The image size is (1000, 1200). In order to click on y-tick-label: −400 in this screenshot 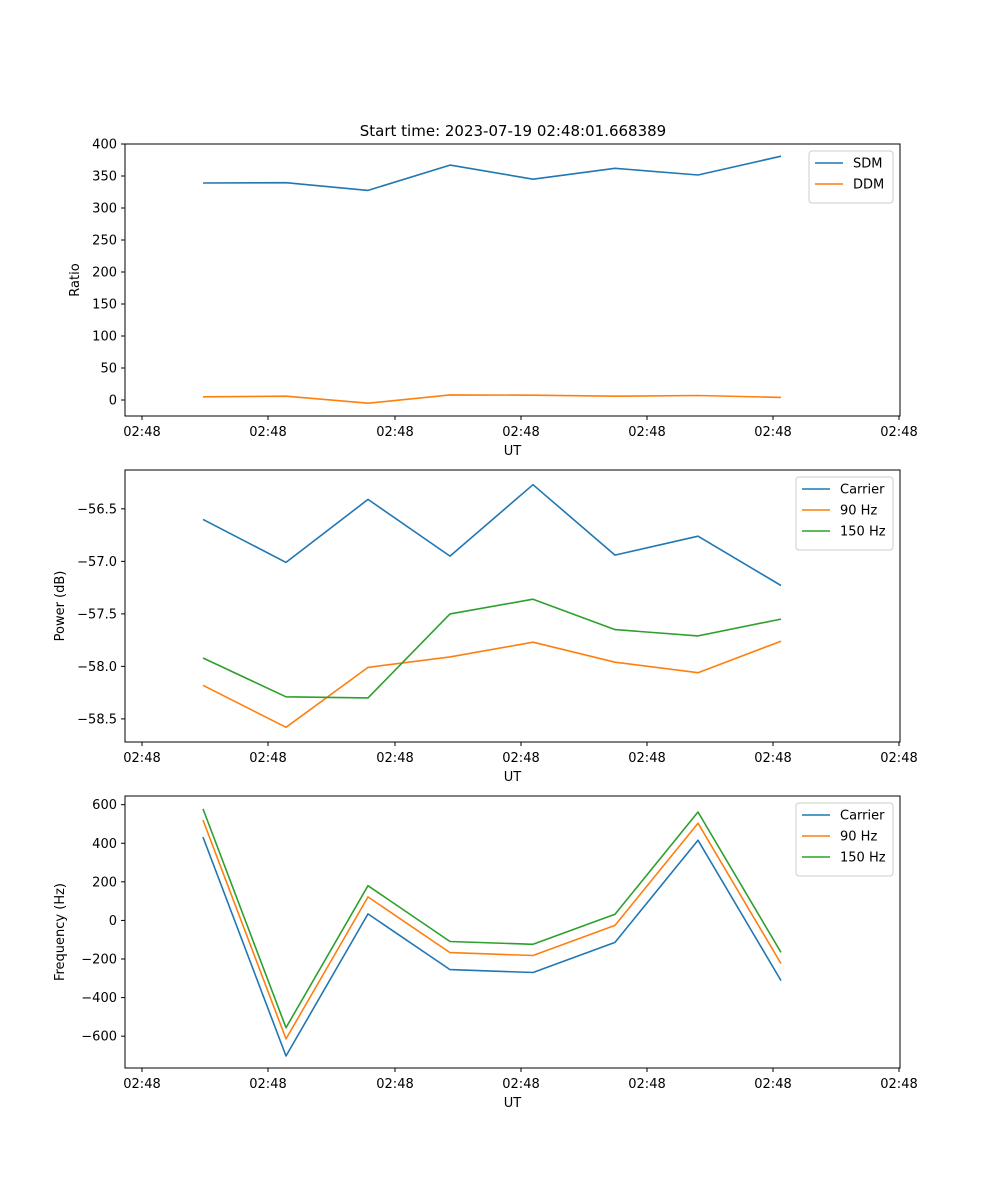, I will do `click(99, 998)`.